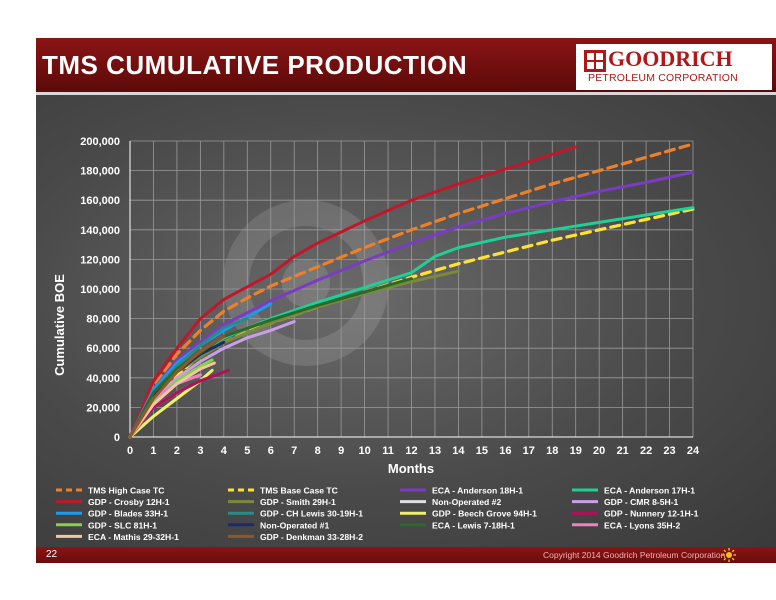 This screenshot has width=776, height=600. What do you see at coordinates (406, 93) in the screenshot?
I see `title-divider` at bounding box center [406, 93].